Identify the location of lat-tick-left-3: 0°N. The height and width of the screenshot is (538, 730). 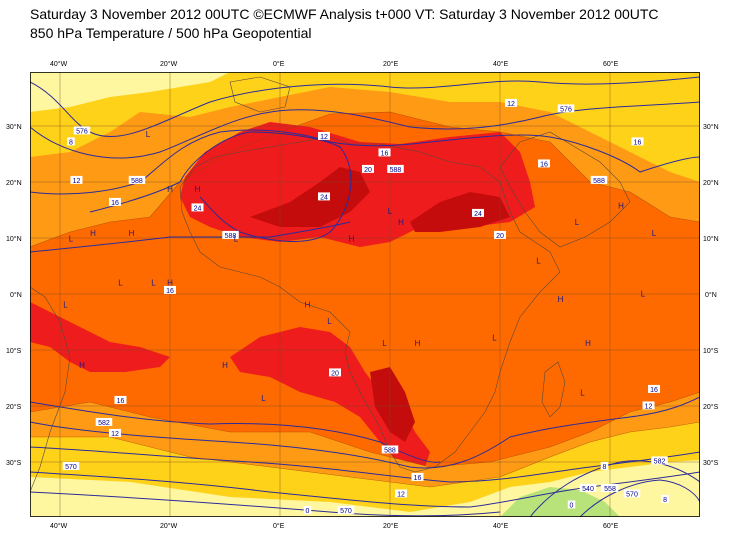
(16, 295).